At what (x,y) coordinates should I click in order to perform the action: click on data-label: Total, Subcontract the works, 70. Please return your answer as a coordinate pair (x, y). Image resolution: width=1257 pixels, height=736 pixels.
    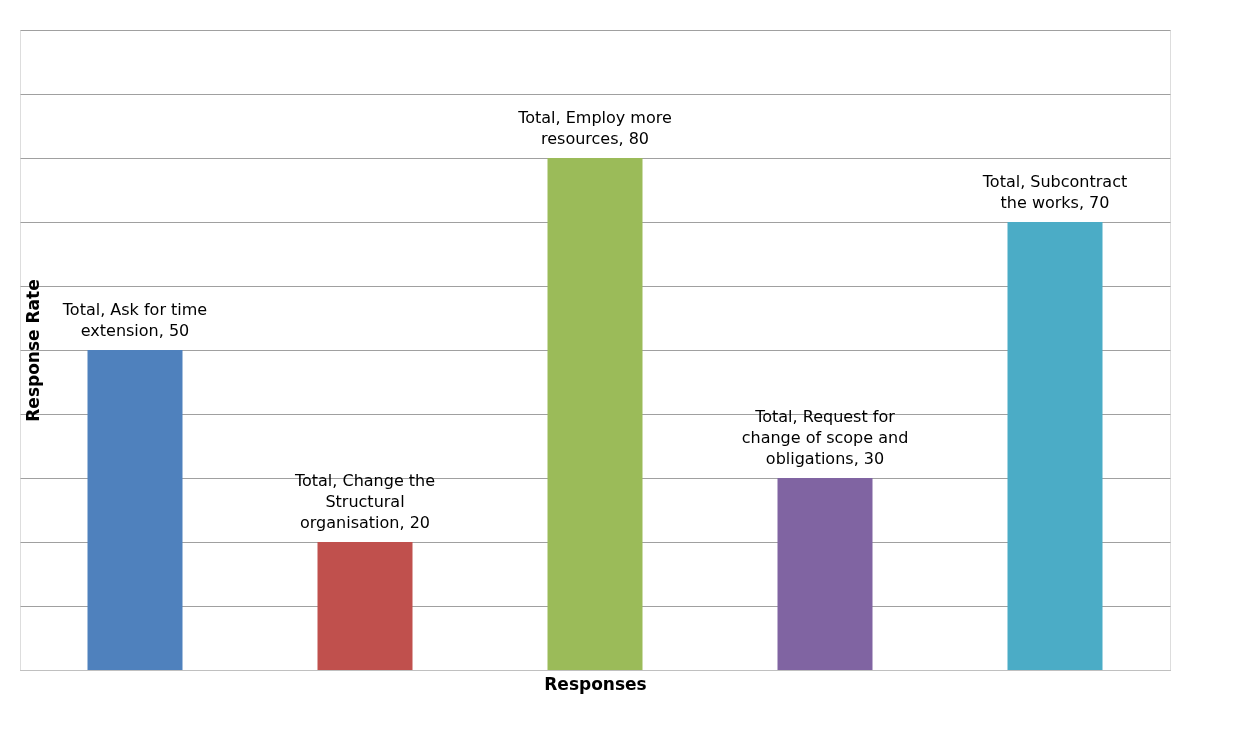
    Looking at the image, I should click on (1054, 192).